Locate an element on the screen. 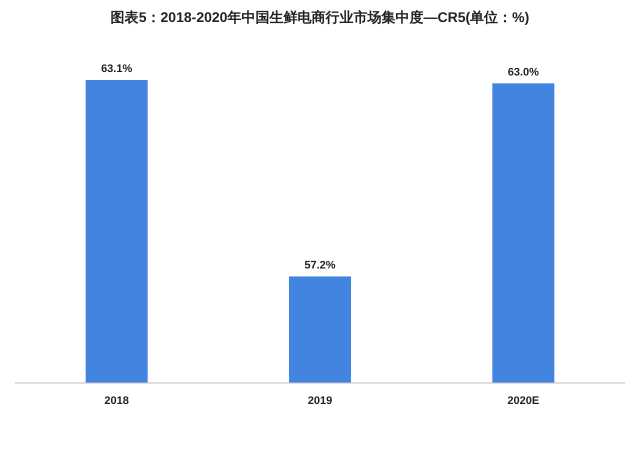 The image size is (640, 452). x-tick-label: 2020E is located at coordinates (523, 401).